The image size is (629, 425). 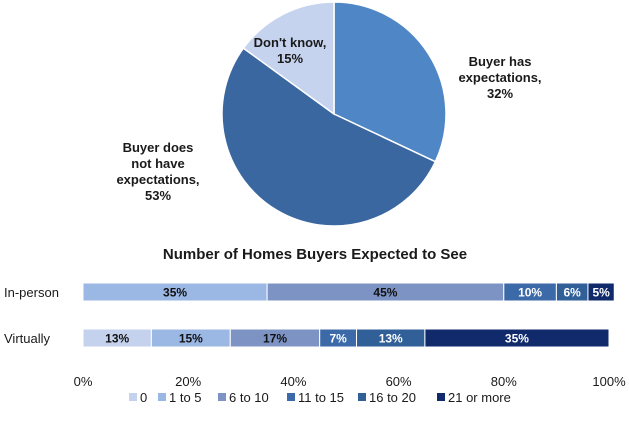 I want to click on x-tick-label: 20%, so click(x=188, y=381).